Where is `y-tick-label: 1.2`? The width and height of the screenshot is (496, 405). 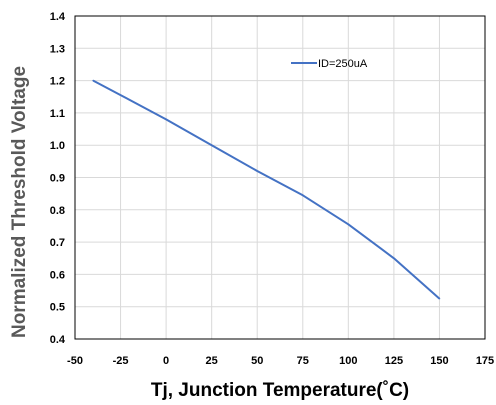 y-tick-label: 1.2 is located at coordinates (57, 82).